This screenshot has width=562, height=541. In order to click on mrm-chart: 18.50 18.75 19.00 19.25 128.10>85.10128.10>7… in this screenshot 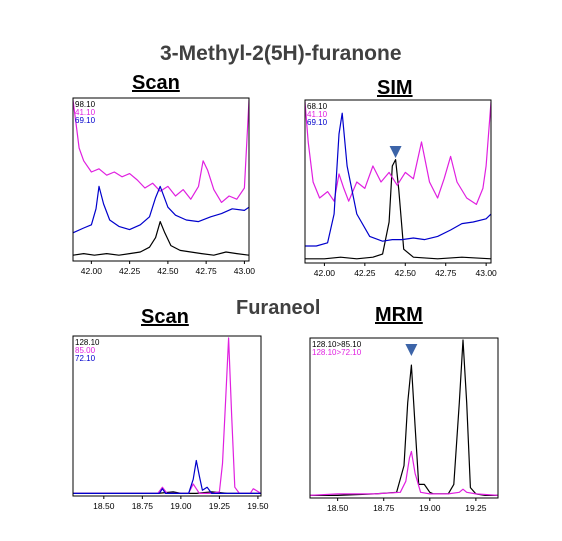, I will do `click(404, 425)`.